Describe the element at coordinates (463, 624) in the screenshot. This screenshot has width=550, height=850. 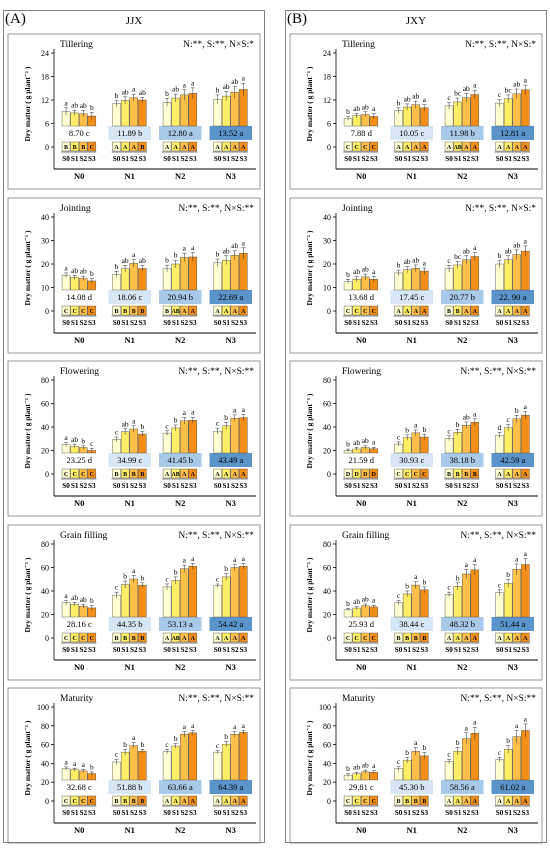
I see `group-mean-label: 48.32 b` at that location.